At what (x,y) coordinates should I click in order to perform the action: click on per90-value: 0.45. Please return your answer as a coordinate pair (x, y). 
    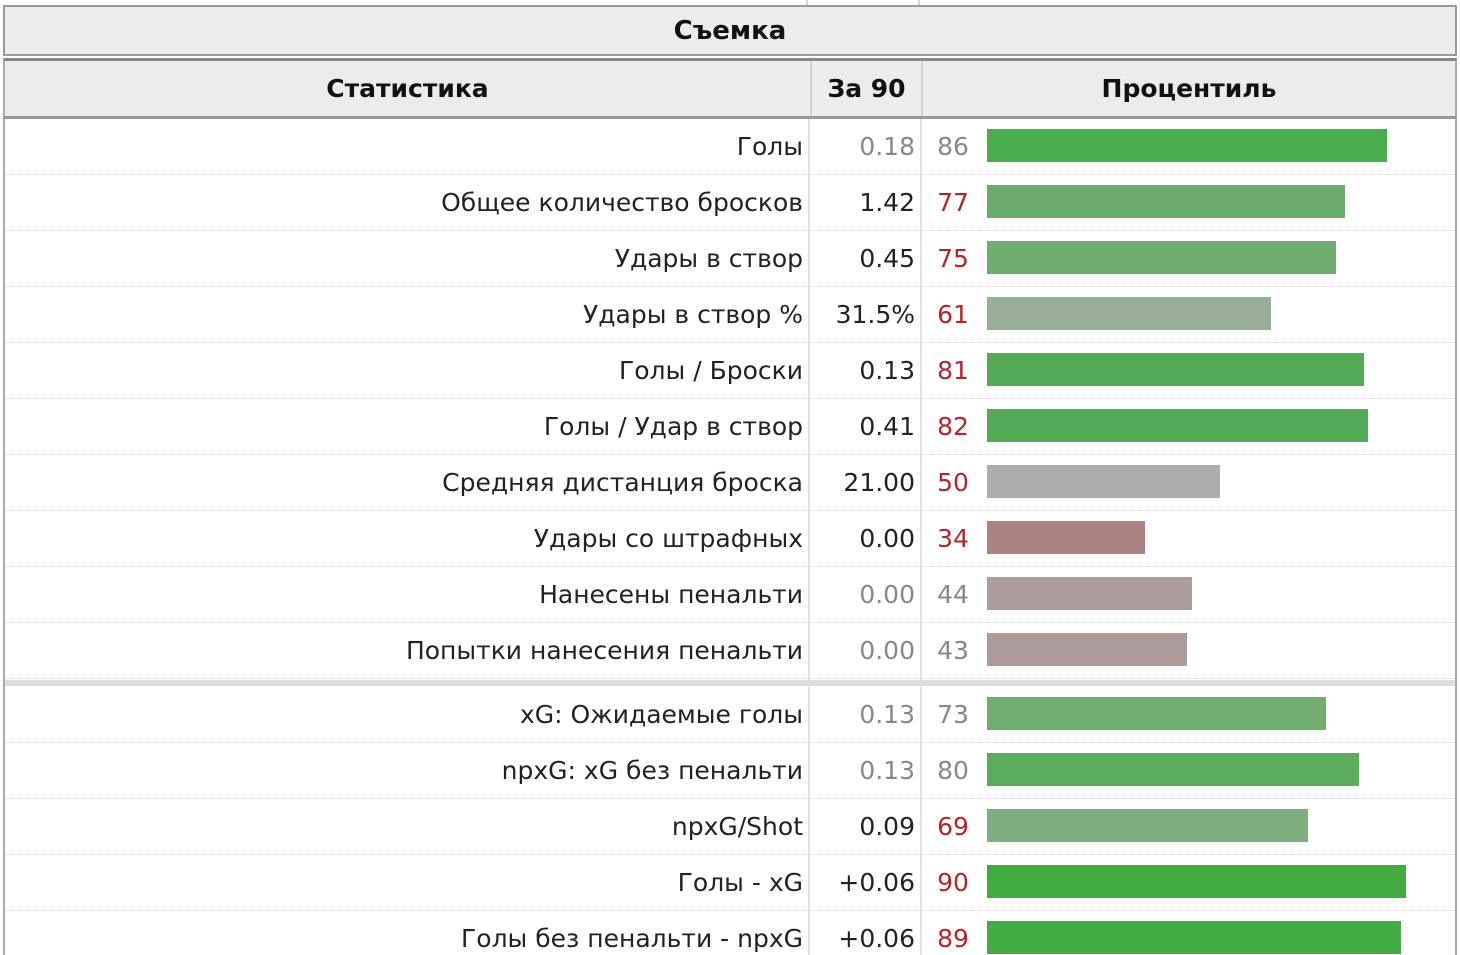
    Looking at the image, I should click on (887, 258).